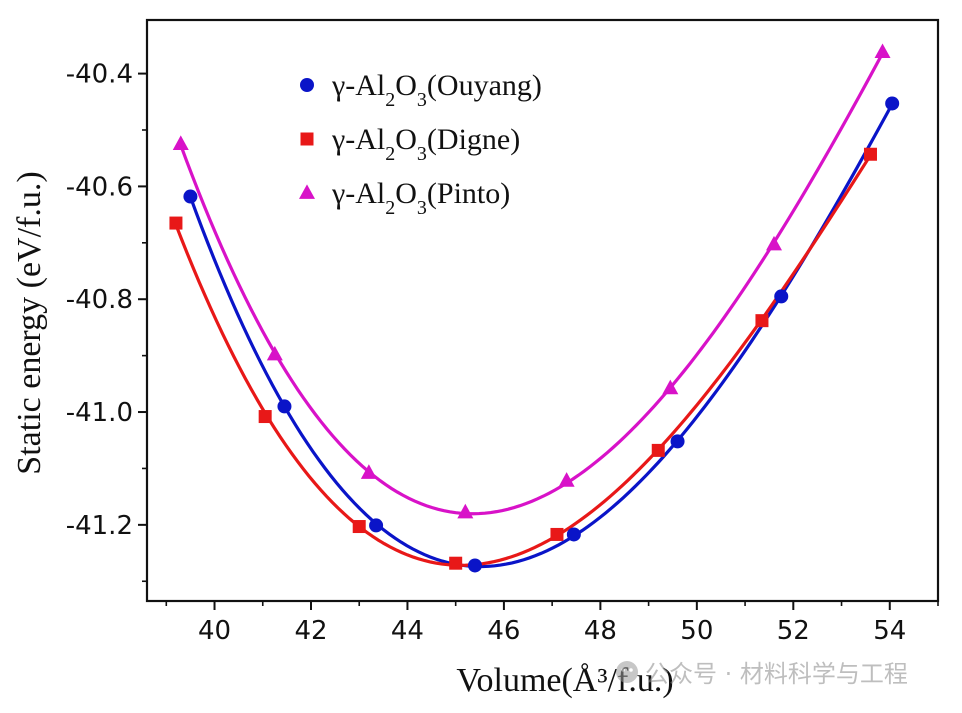 The width and height of the screenshot is (962, 713). Describe the element at coordinates (627, 672) in the screenshot. I see `wechat-icon` at that location.